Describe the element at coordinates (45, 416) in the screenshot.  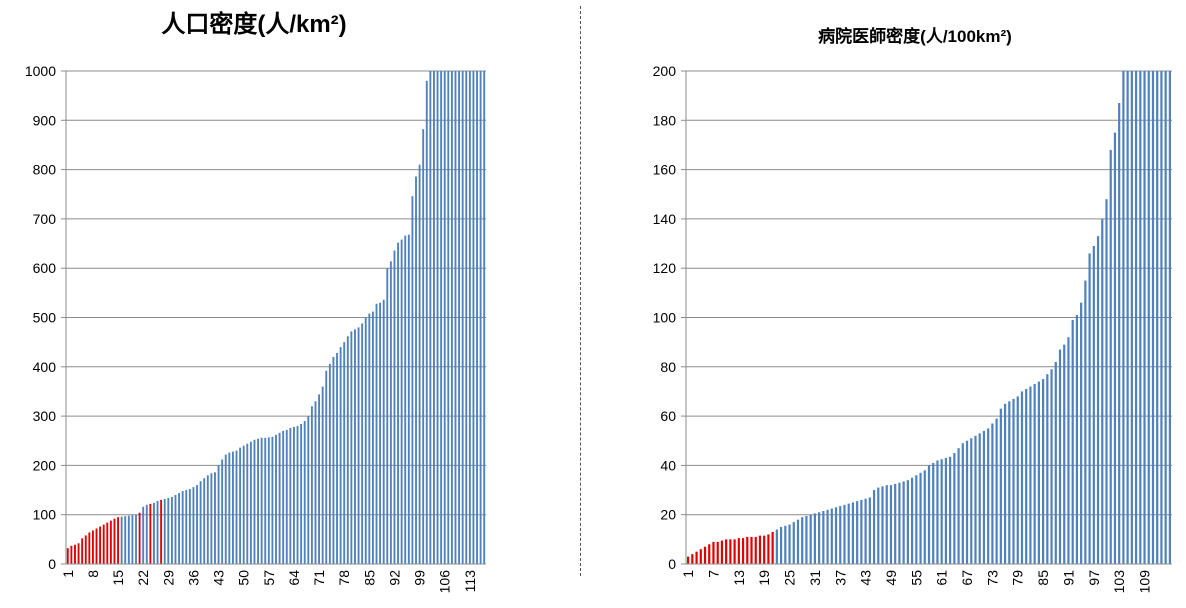
I see `population-y-tick-label: 300` at that location.